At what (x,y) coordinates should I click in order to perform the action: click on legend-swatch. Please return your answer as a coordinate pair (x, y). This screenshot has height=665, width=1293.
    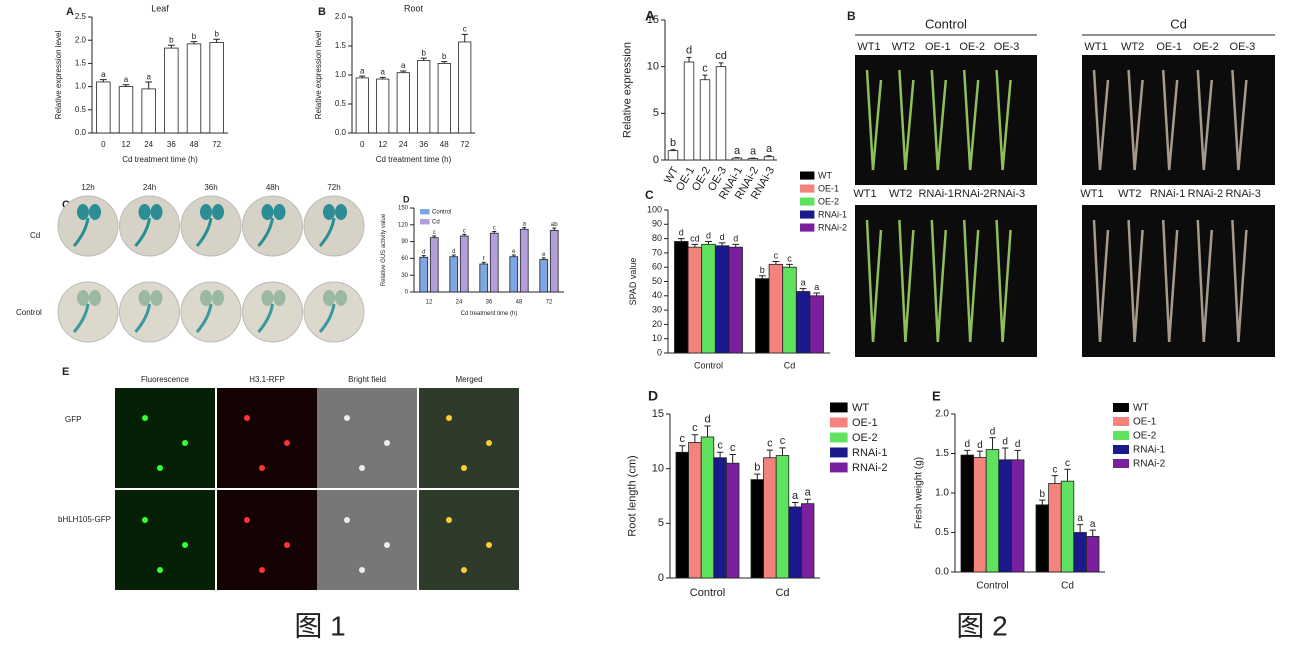
    Looking at the image, I should click on (839, 422).